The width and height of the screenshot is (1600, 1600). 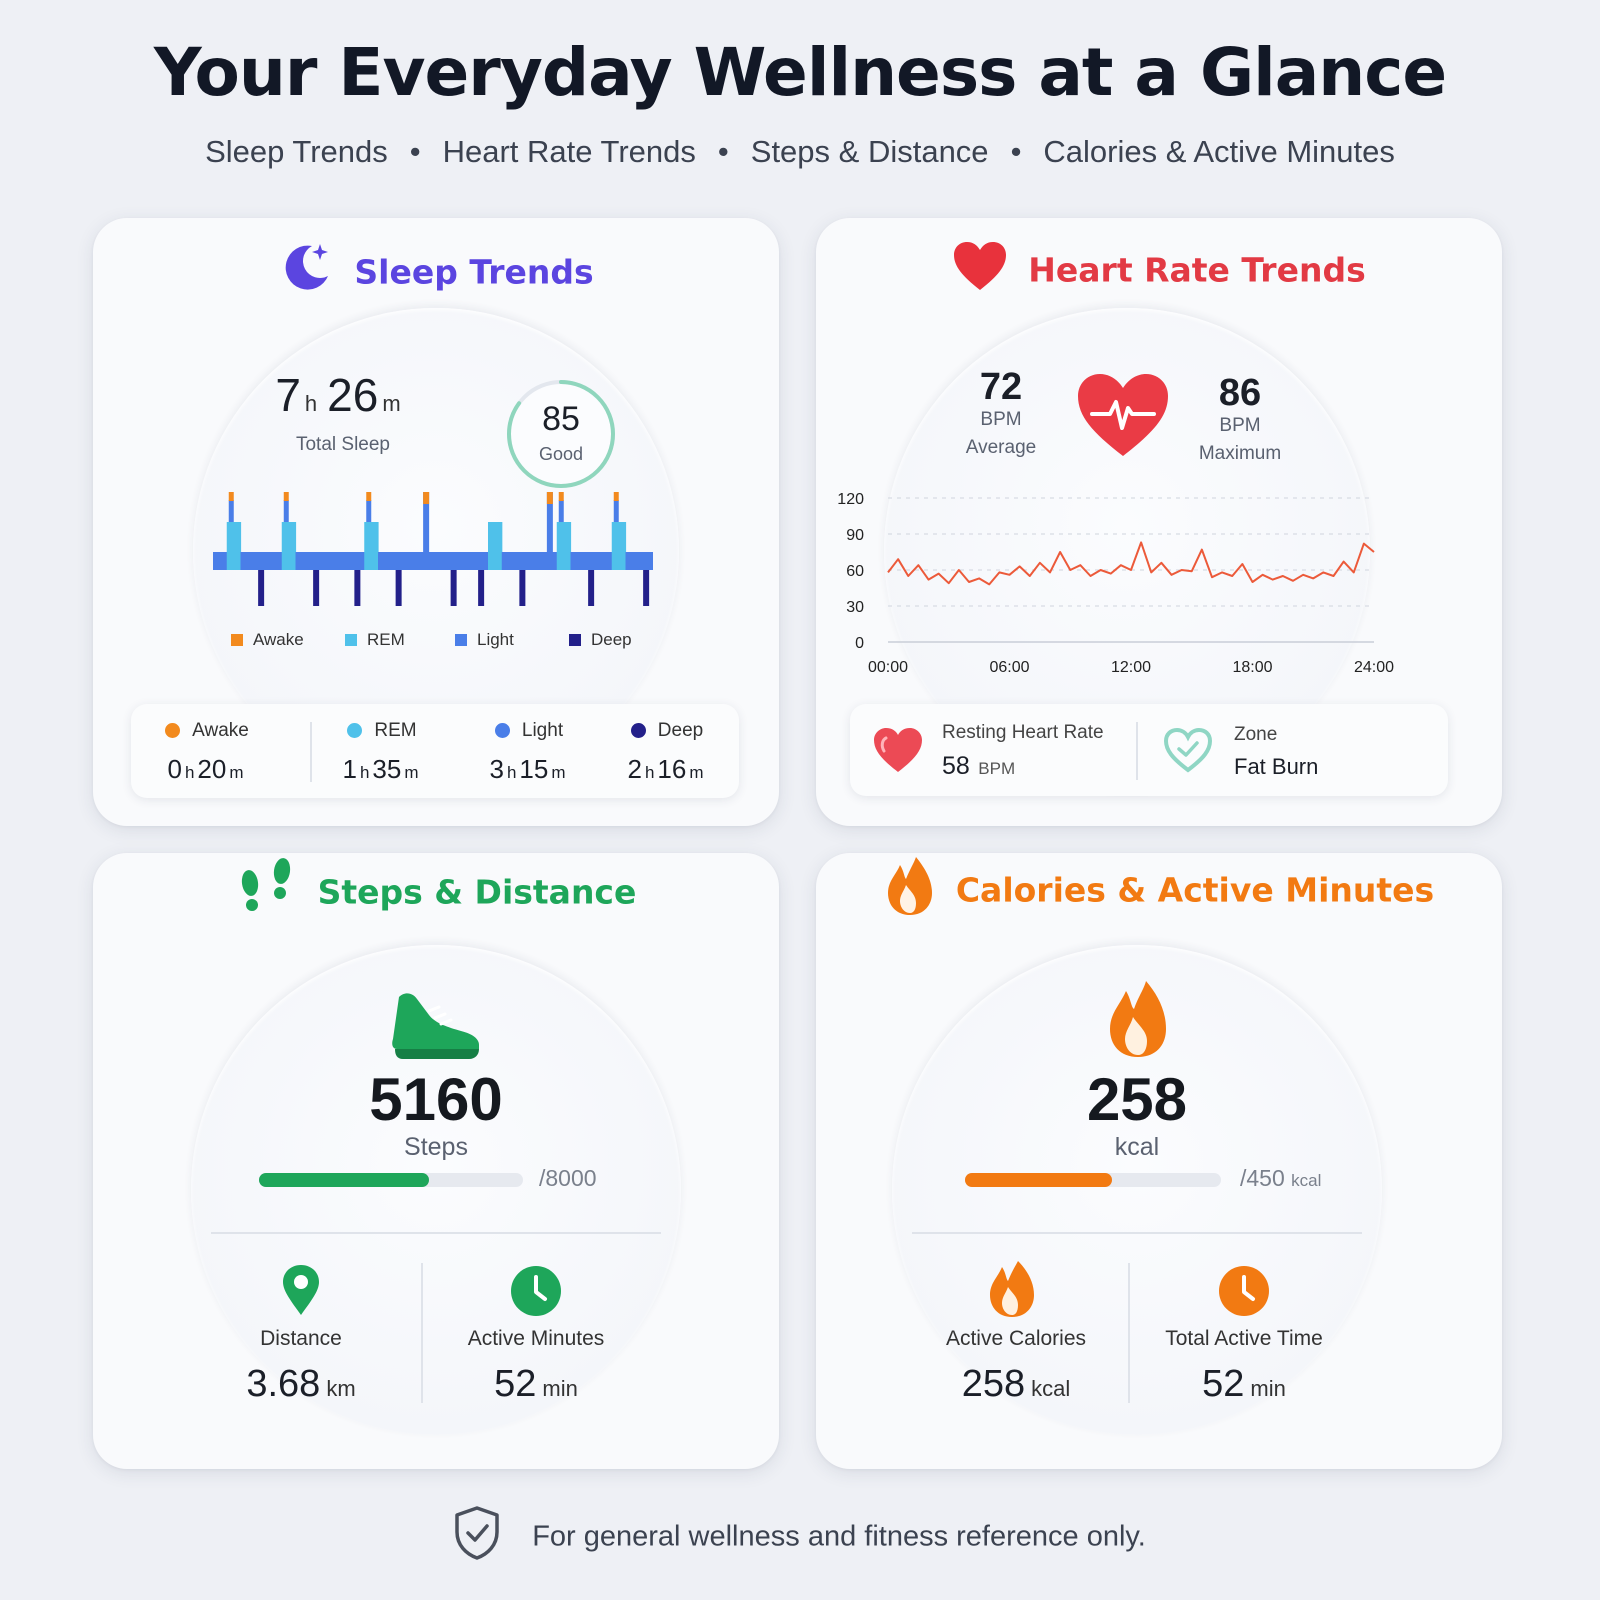 What do you see at coordinates (1093, 1180) in the screenshot?
I see `calories-progress-bar` at bounding box center [1093, 1180].